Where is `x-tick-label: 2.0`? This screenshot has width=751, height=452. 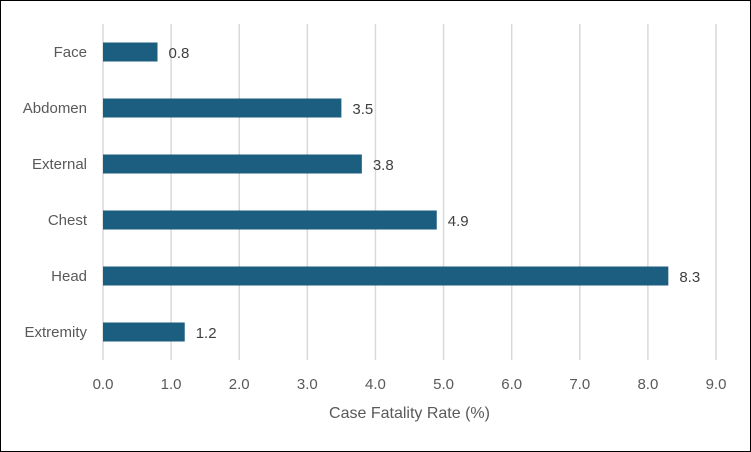 x-tick-label: 2.0 is located at coordinates (239, 384).